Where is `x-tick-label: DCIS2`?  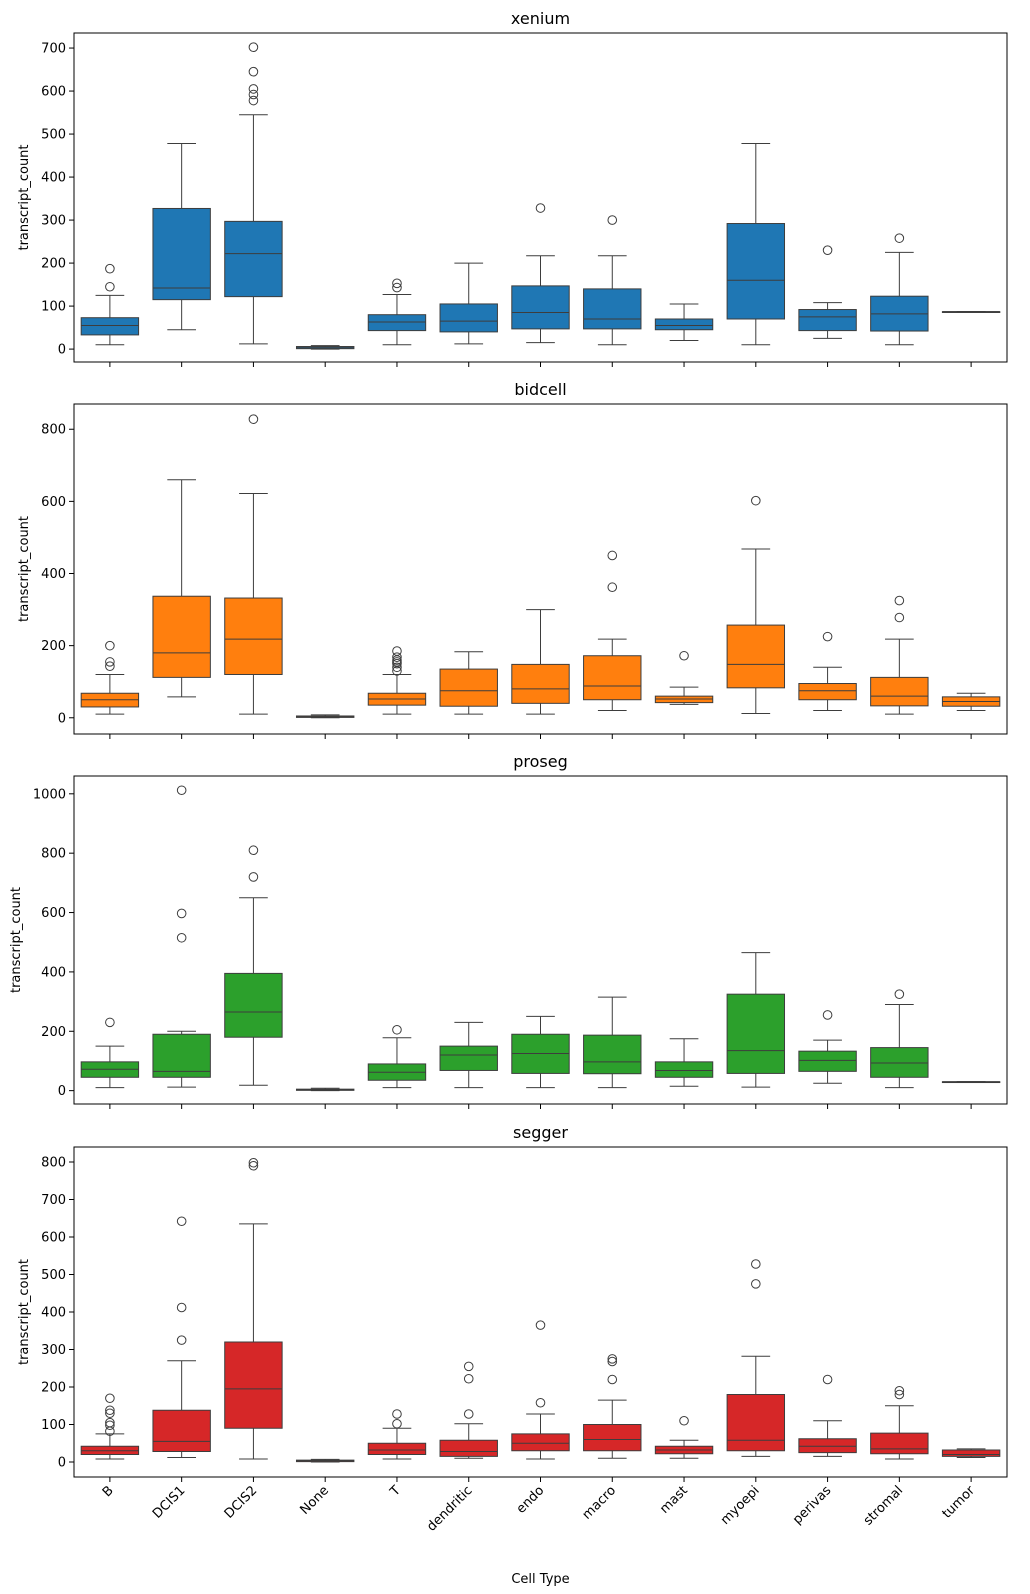
x-tick-label: DCIS2 is located at coordinates (241, 1502).